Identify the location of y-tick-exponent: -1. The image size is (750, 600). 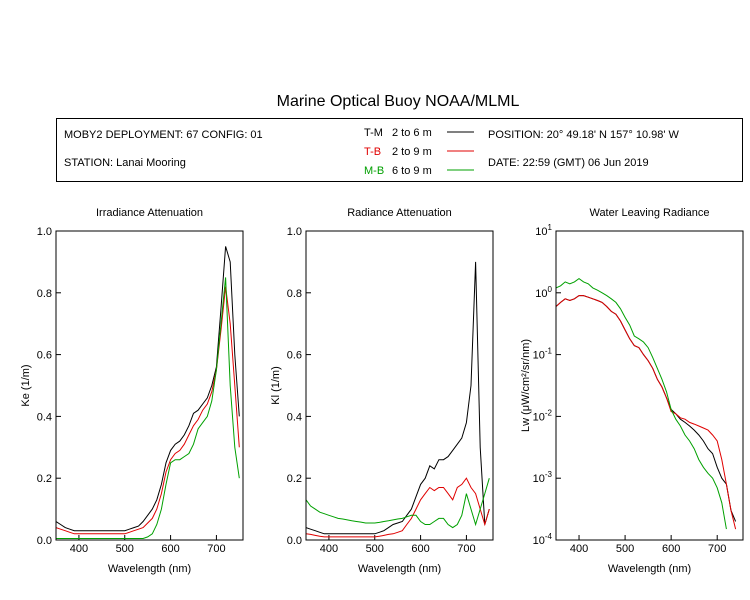
(549, 351).